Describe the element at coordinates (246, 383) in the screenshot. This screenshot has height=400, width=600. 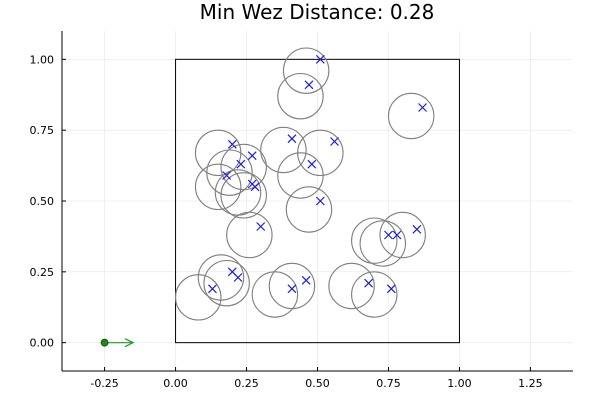
I see `x-tick-label: 0.25` at that location.